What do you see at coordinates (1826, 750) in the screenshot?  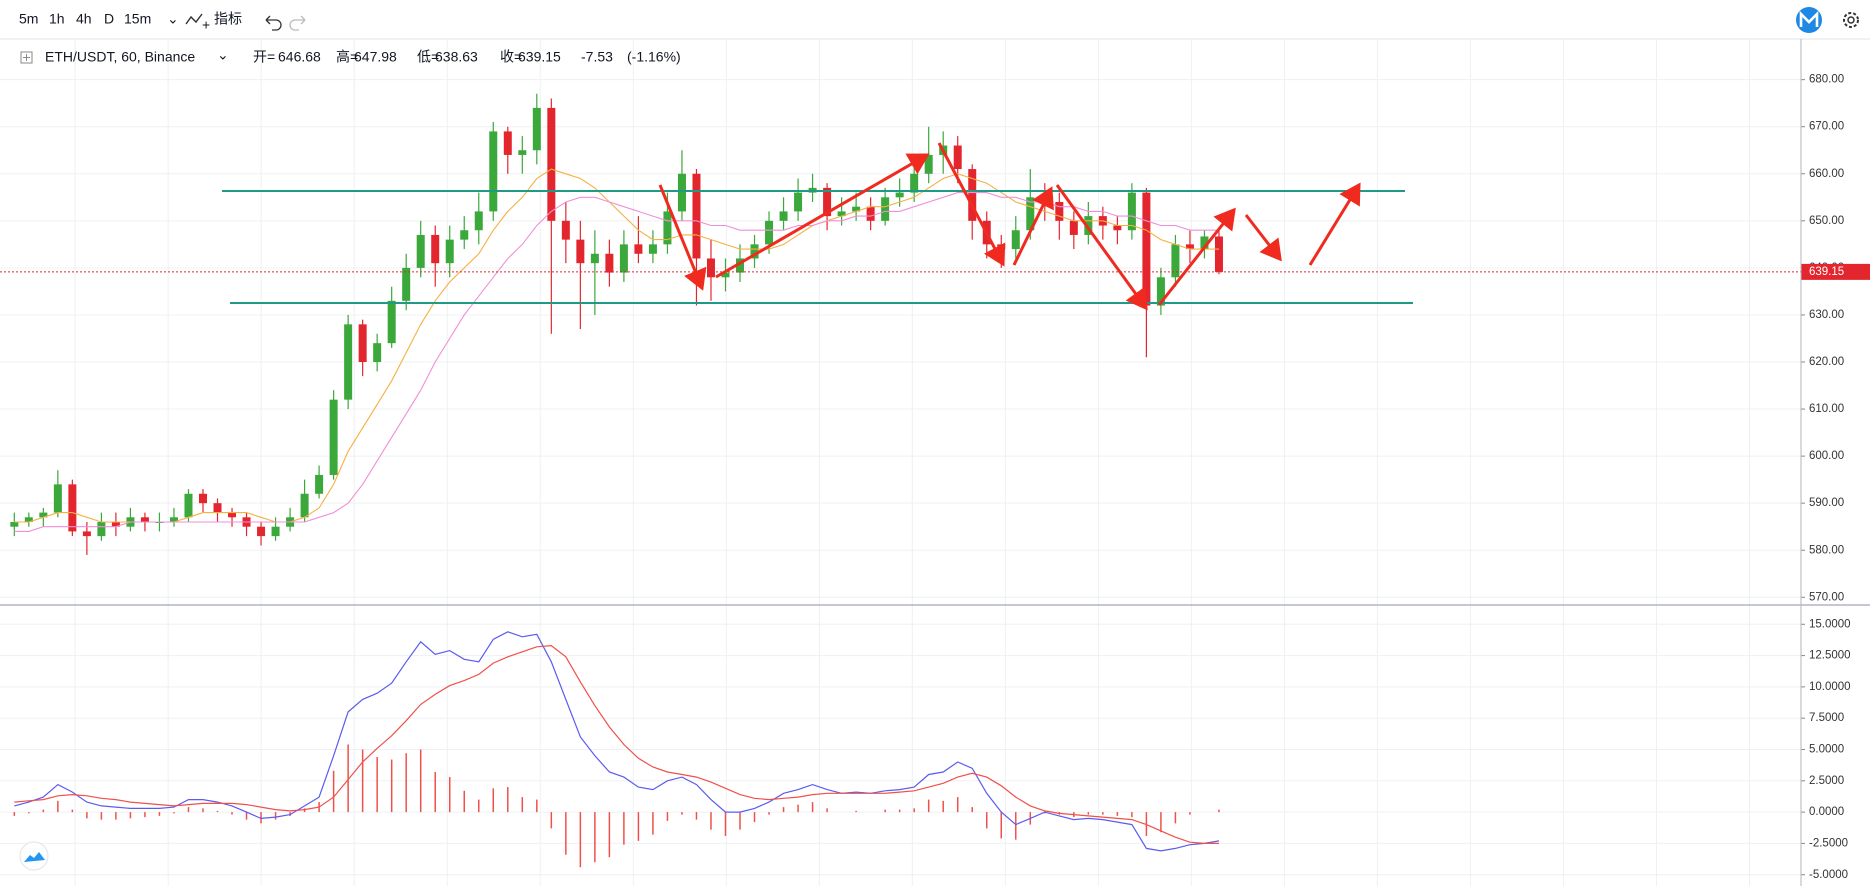 I see `y-tick-label: 5.0000` at bounding box center [1826, 750].